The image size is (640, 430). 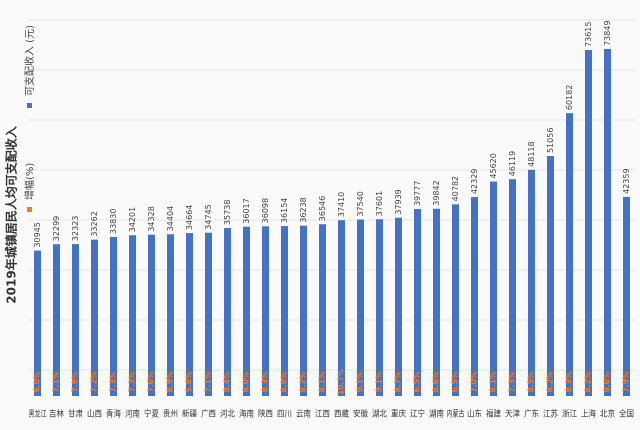 I want to click on value-label: 40782, so click(x=455, y=188).